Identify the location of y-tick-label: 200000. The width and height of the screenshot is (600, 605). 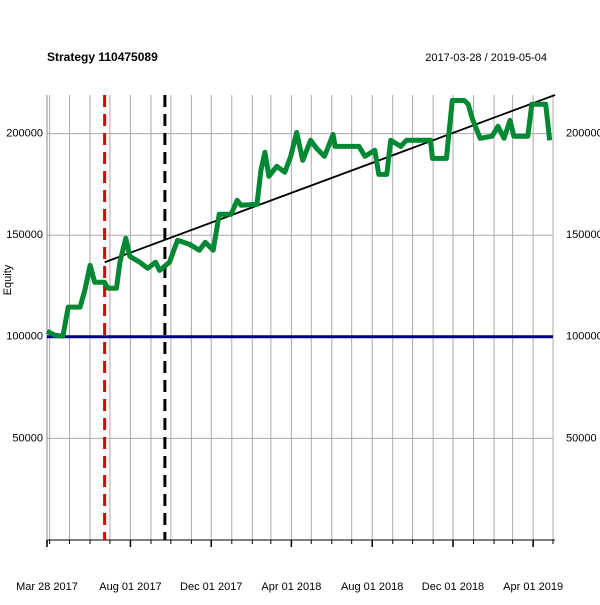
(24, 134).